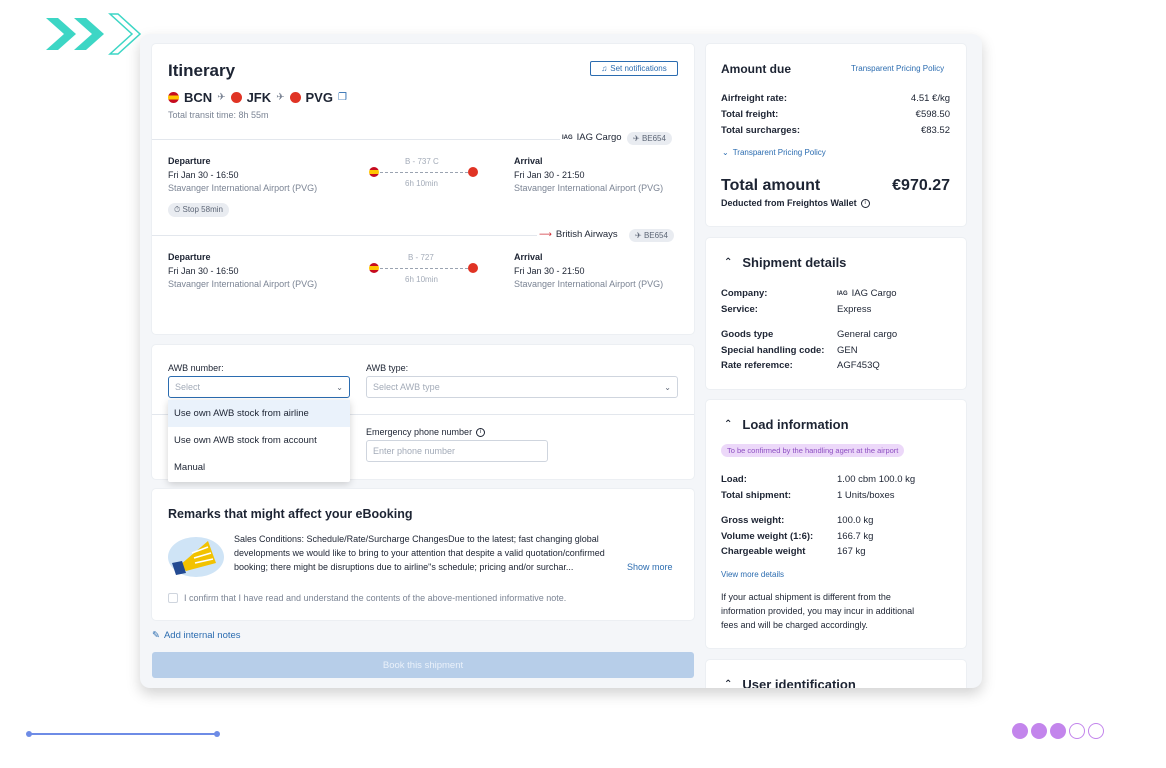 The width and height of the screenshot is (1166, 768). What do you see at coordinates (196, 635) in the screenshot?
I see `add-internal-notes-link: ✎ Add internal notes` at bounding box center [196, 635].